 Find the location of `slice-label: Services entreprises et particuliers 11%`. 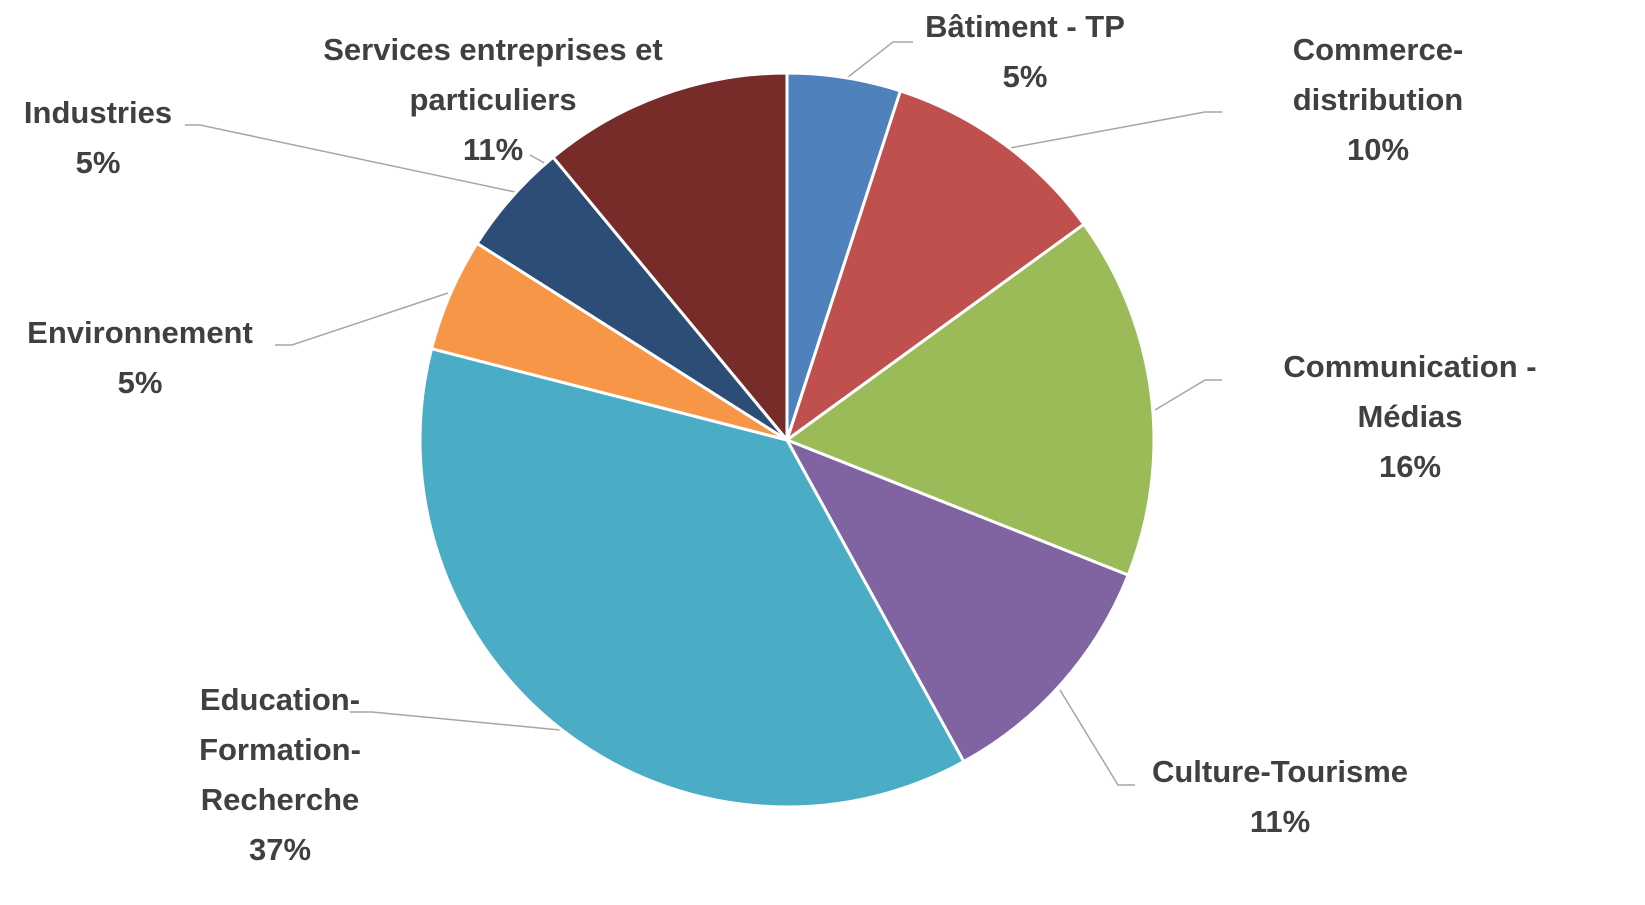

slice-label: Services entreprises et particuliers 11% is located at coordinates (493, 100).